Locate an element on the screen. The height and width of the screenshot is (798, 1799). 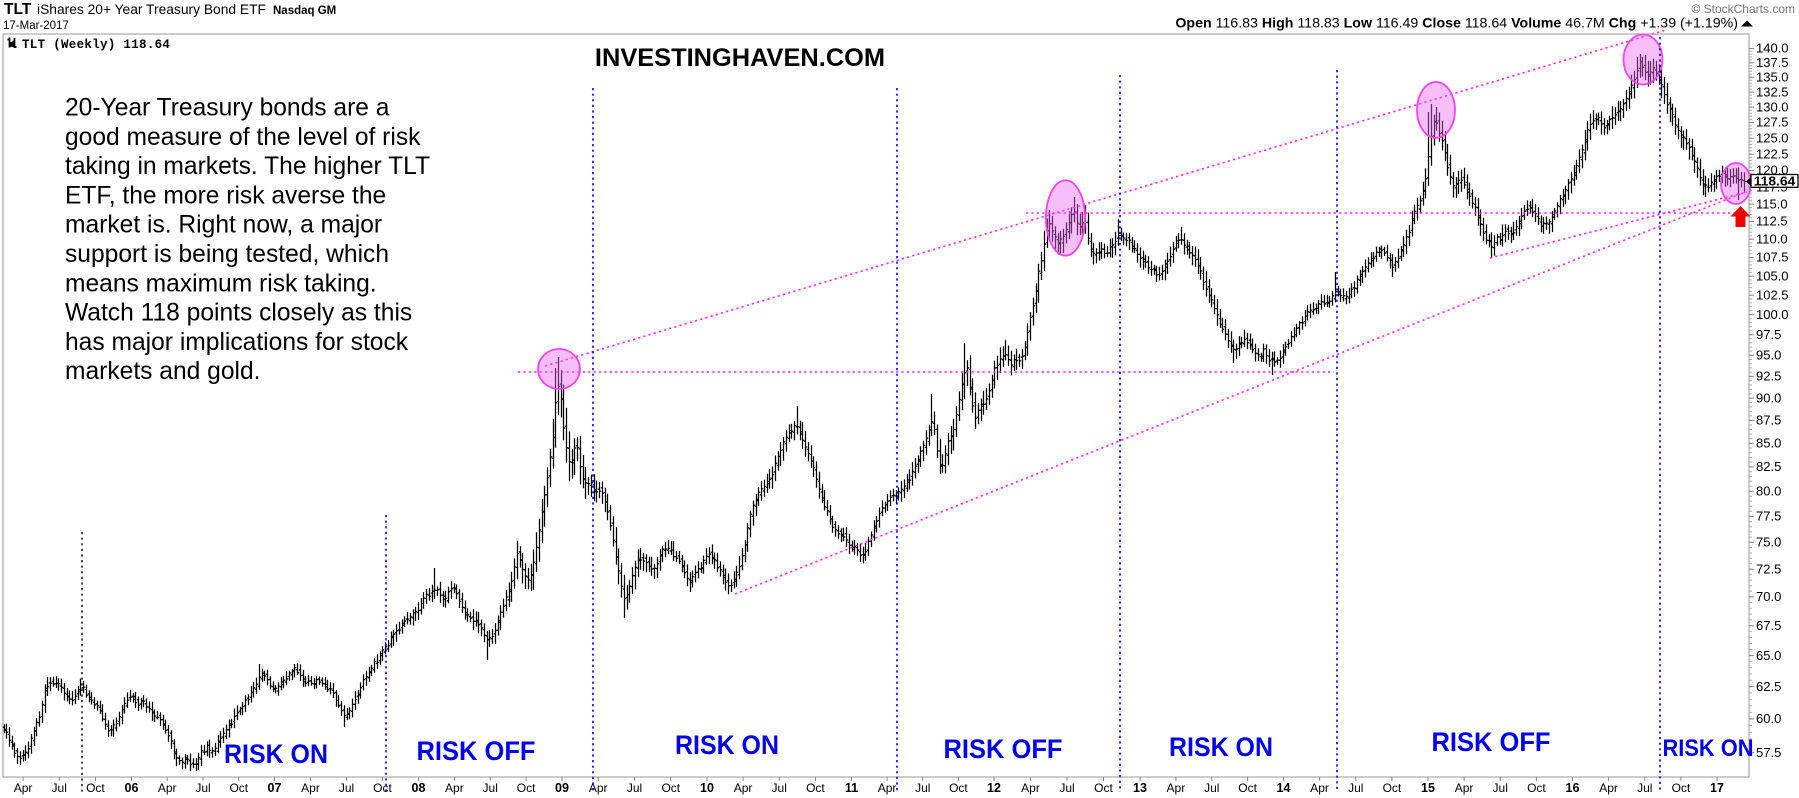
svg-text: 132.5 is located at coordinates (1772, 91).